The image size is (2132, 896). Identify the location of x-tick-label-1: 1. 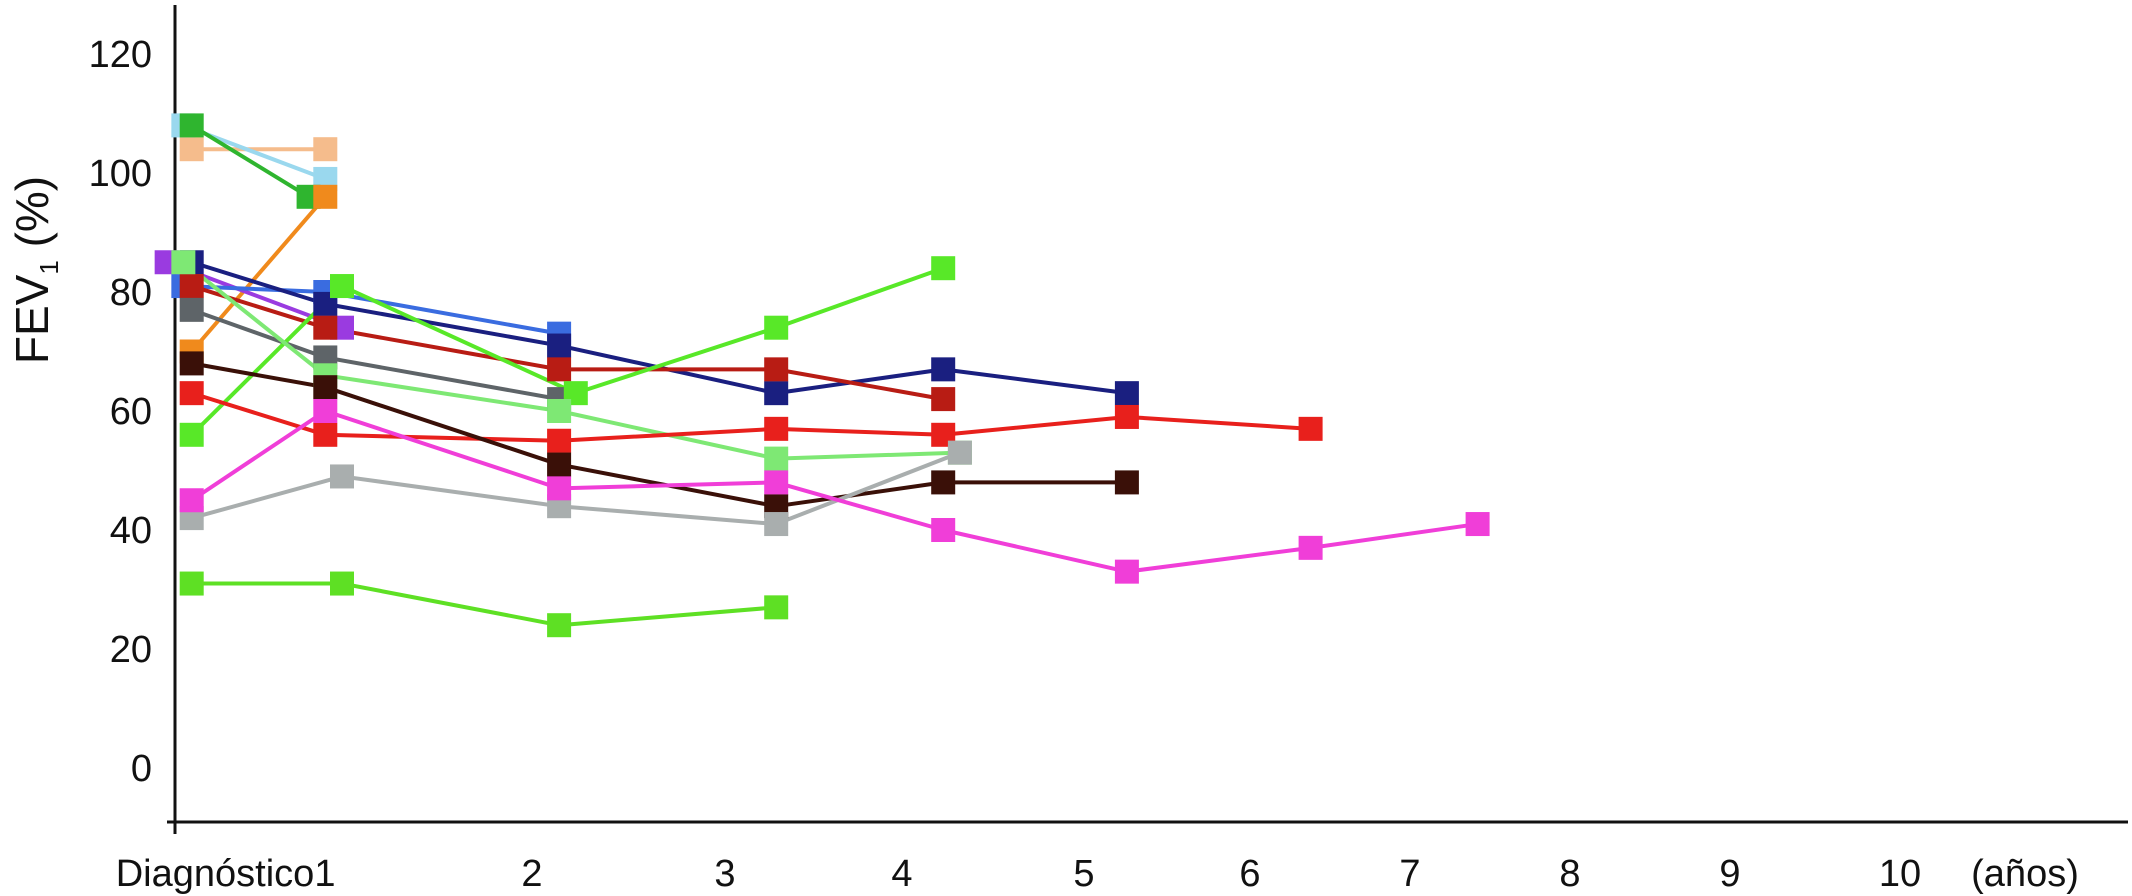
(324, 874).